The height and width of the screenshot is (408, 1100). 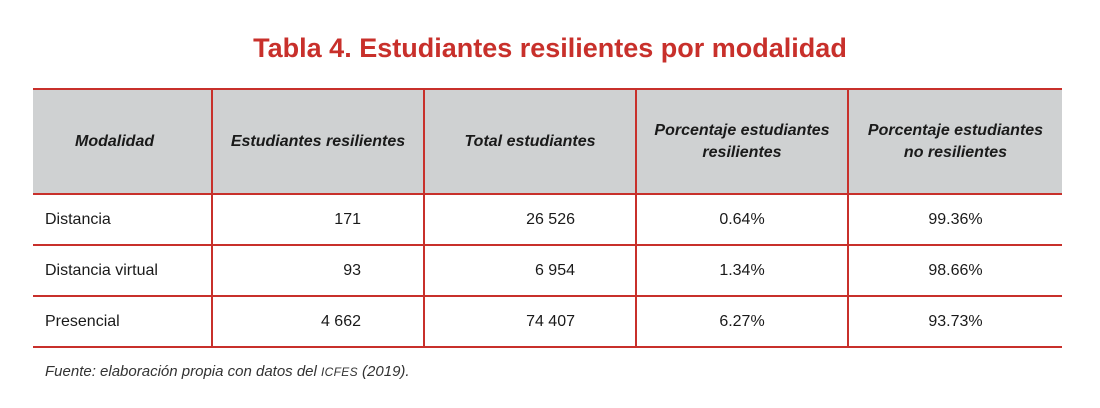 What do you see at coordinates (318, 270) in the screenshot?
I see `cell-estudiantes-resilientes: 93` at bounding box center [318, 270].